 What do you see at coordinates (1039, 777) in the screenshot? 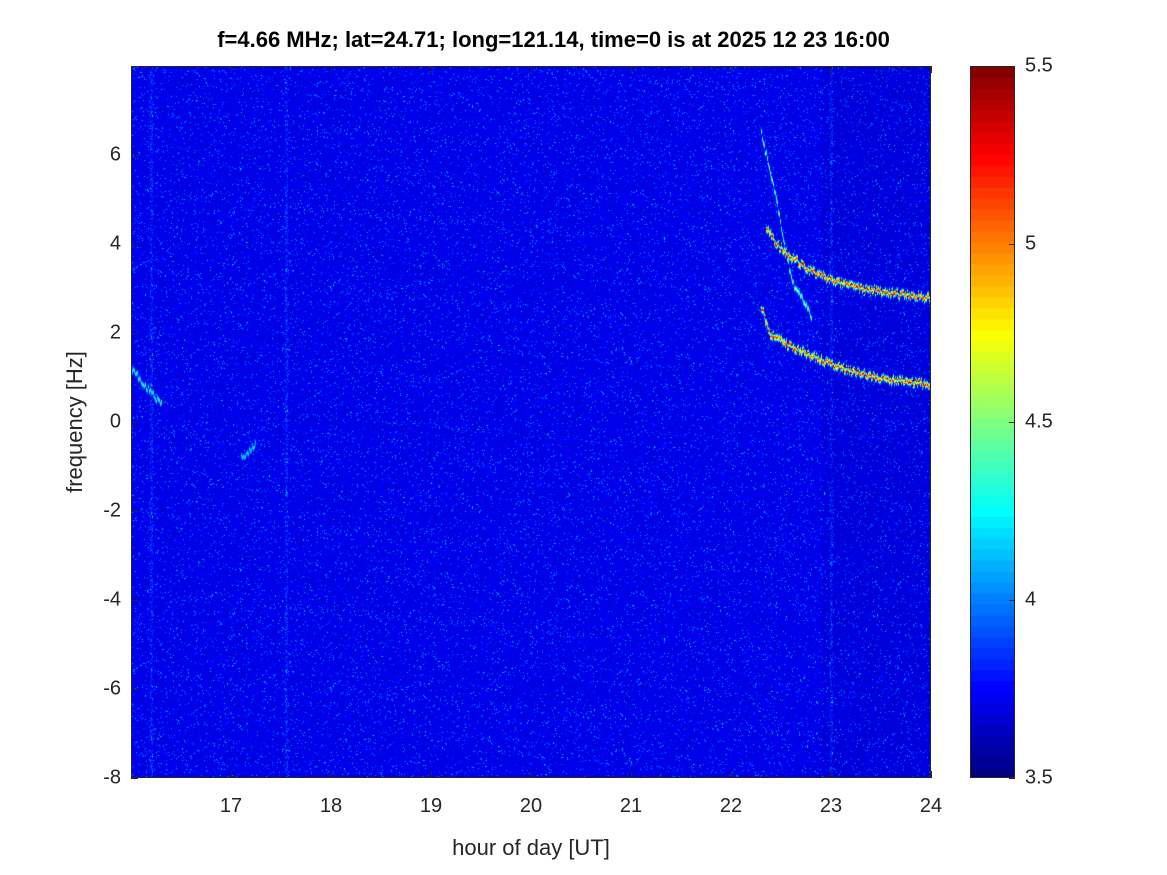
I see `colorbar-tick-label: 3.5` at bounding box center [1039, 777].